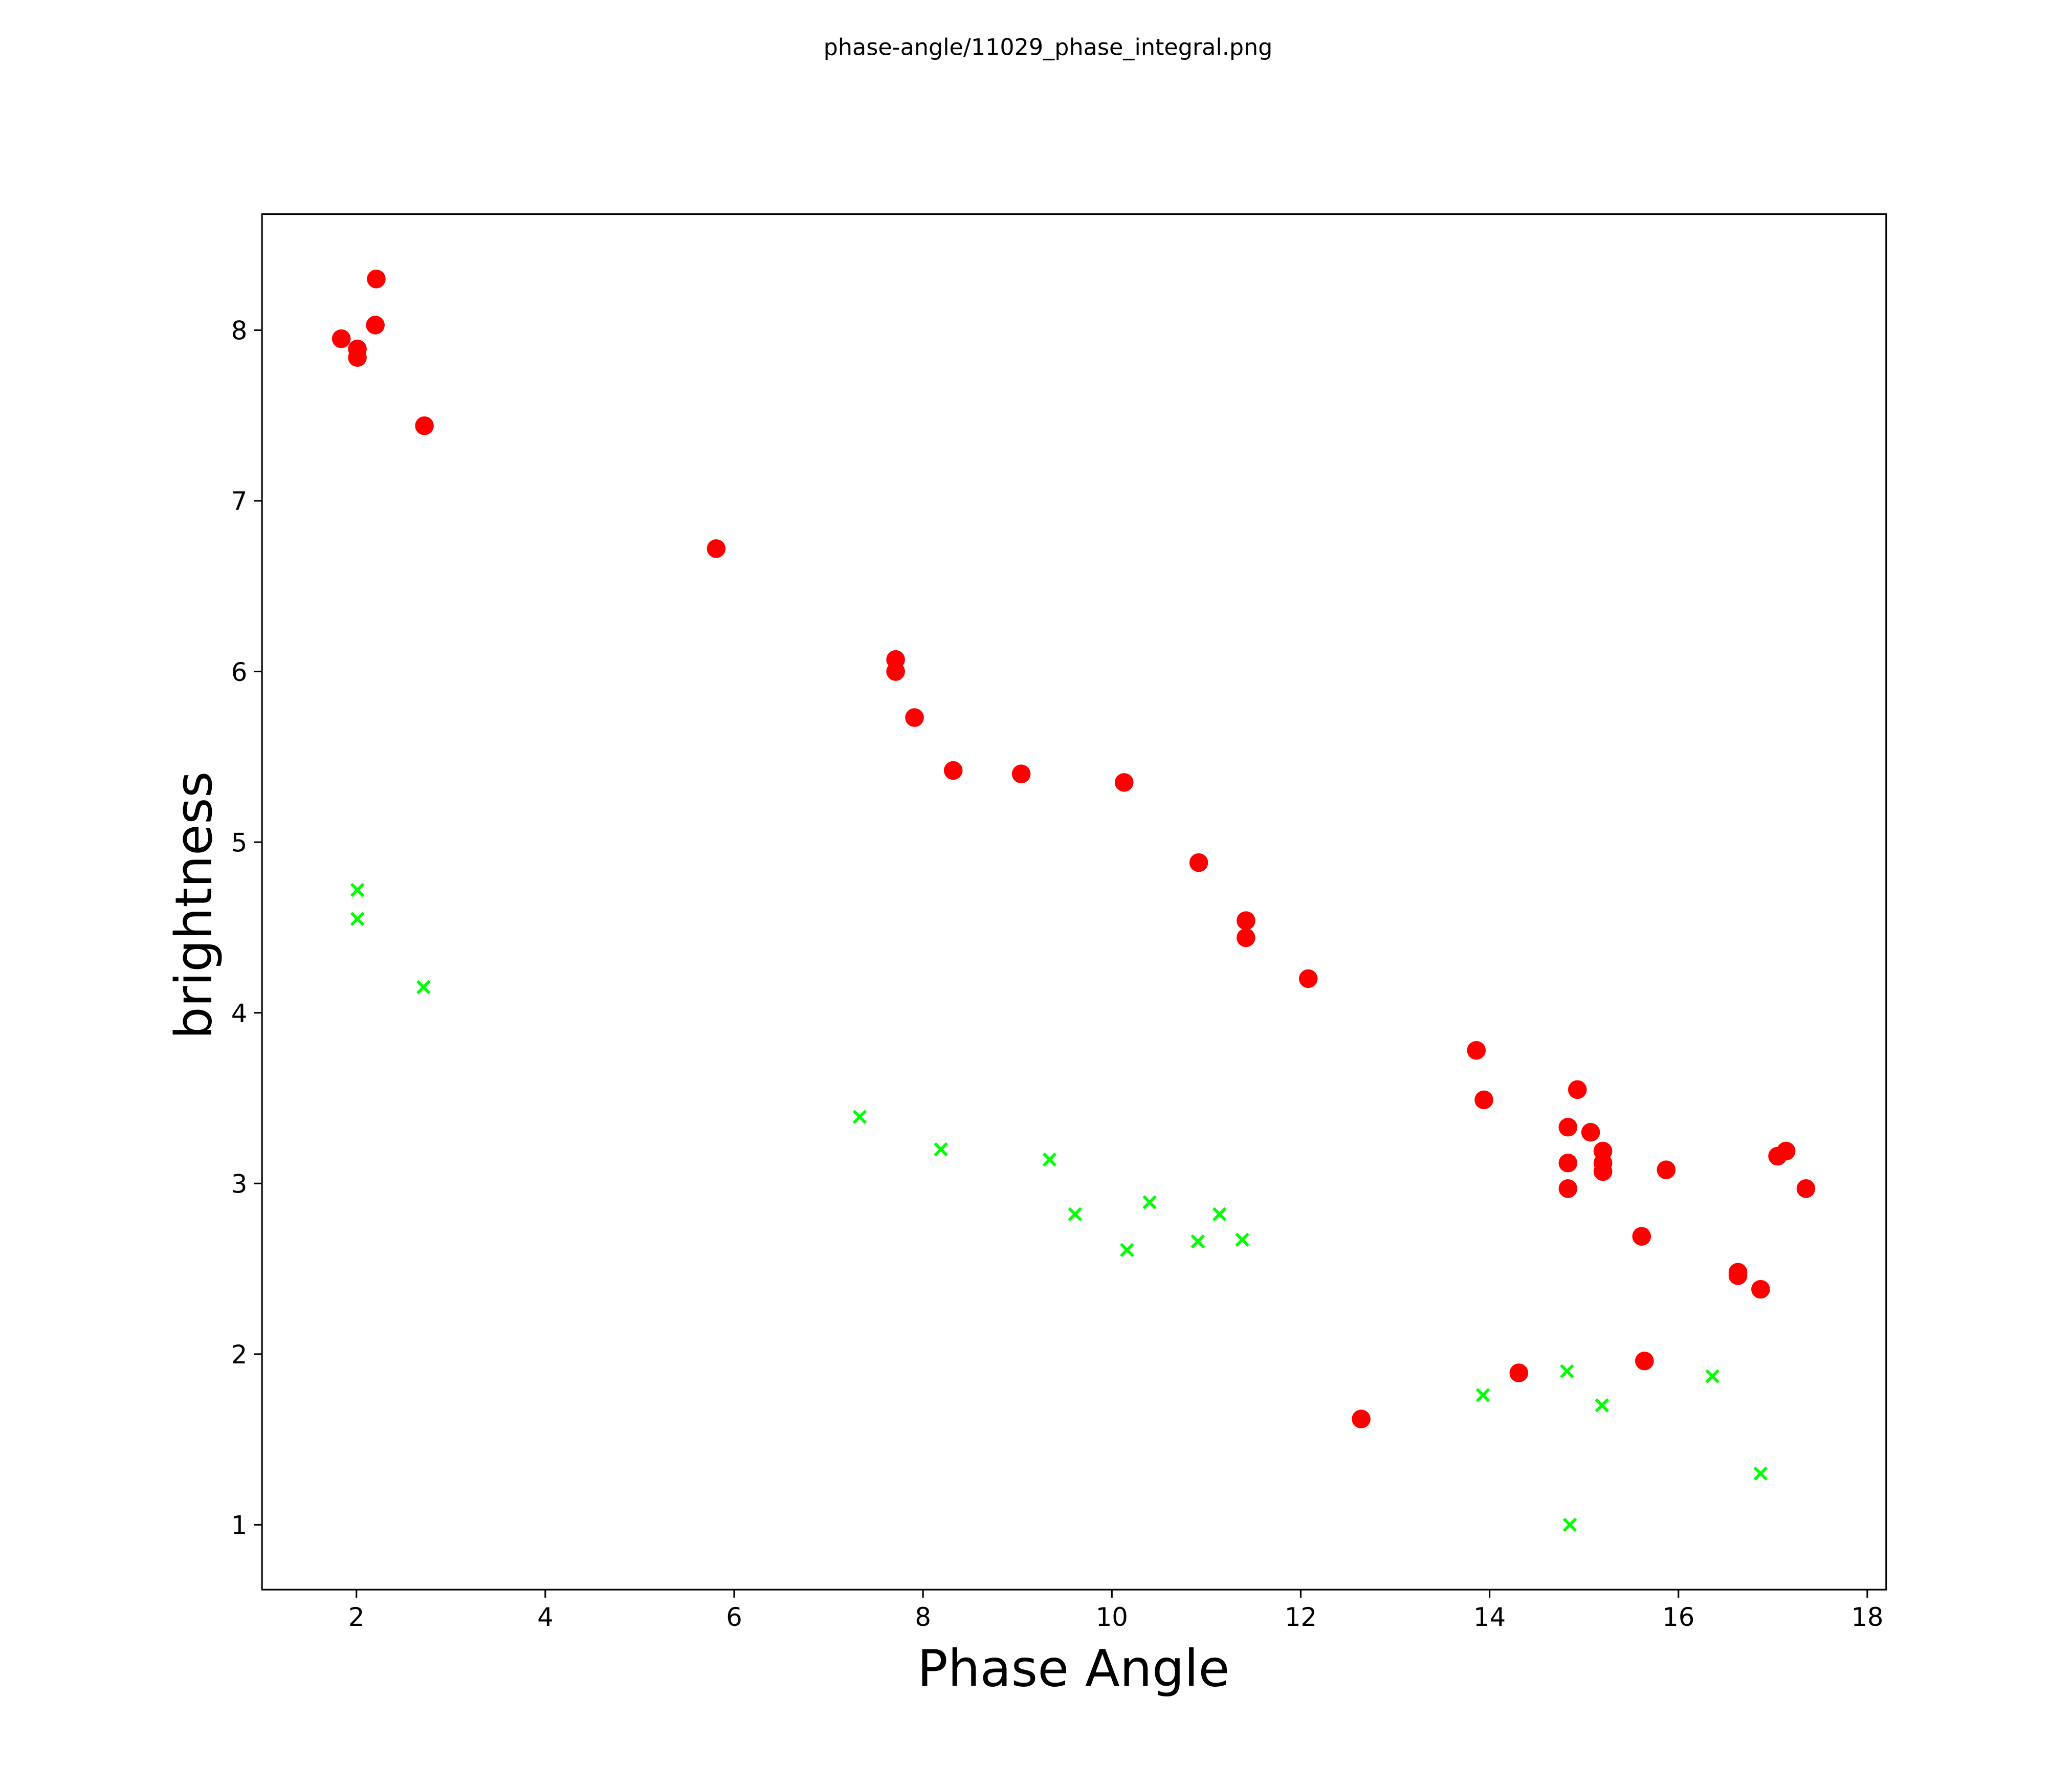  Describe the element at coordinates (1073, 1669) in the screenshot. I see `x-axis-label: Phase Angle` at that location.